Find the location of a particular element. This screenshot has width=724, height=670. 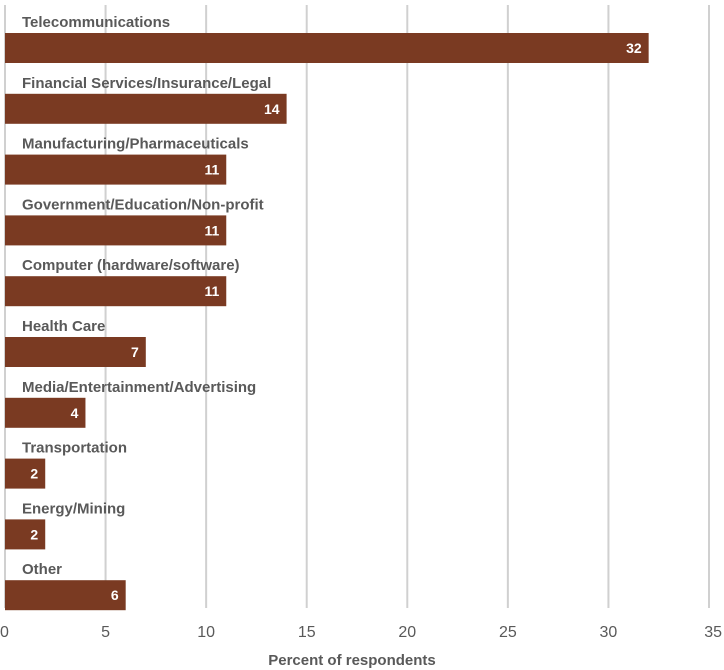

category-label: Telecommunications is located at coordinates (96, 22).